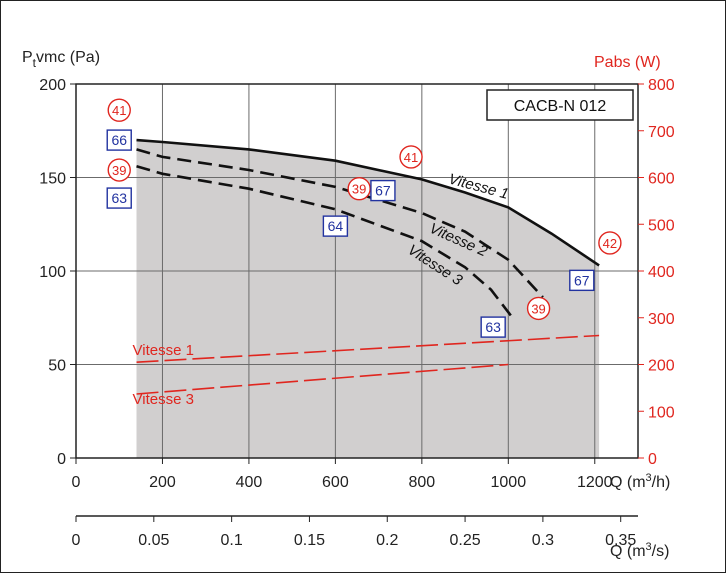 This screenshot has width=726, height=573. What do you see at coordinates (661, 412) in the screenshot?
I see `y-right-tick-label: 100` at bounding box center [661, 412].